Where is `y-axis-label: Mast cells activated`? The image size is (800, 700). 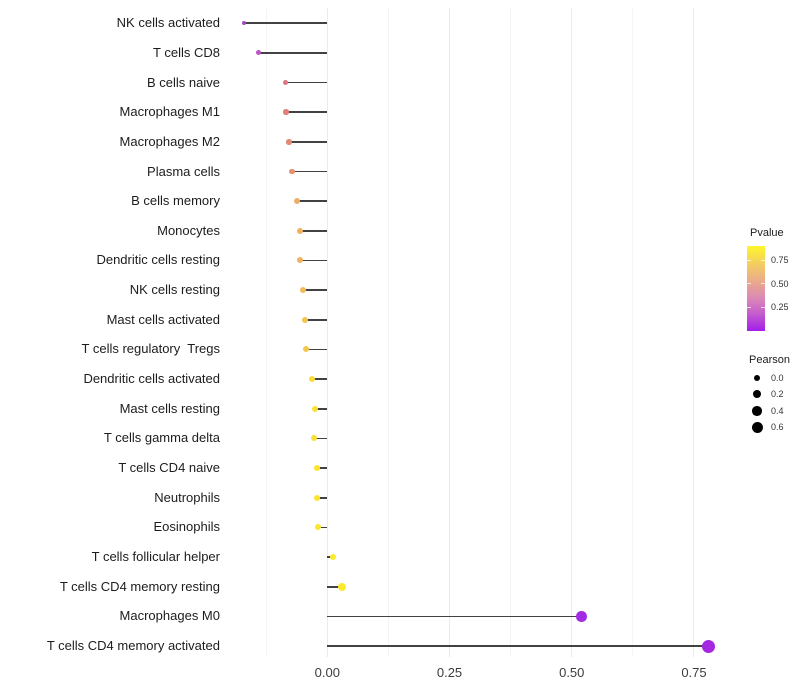
y-axis-label: Mast cells activated is located at coordinates (163, 319).